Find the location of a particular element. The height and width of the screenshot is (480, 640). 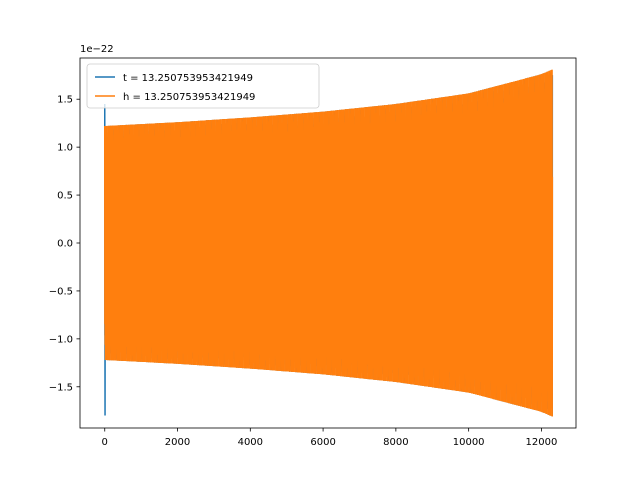

x-tick-label-2: 4000 is located at coordinates (250, 442).